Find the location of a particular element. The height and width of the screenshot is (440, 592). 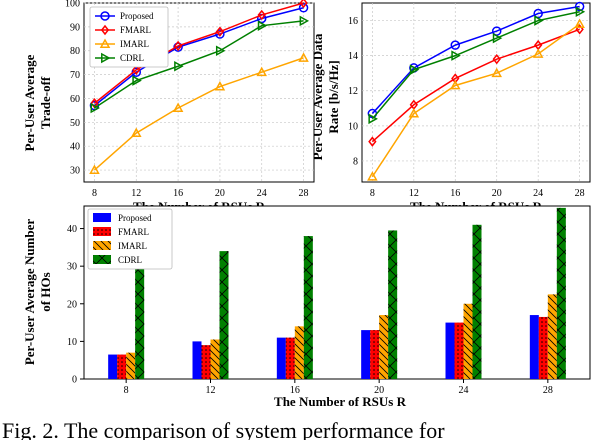

y-tick-label: 12 is located at coordinates (353, 91).